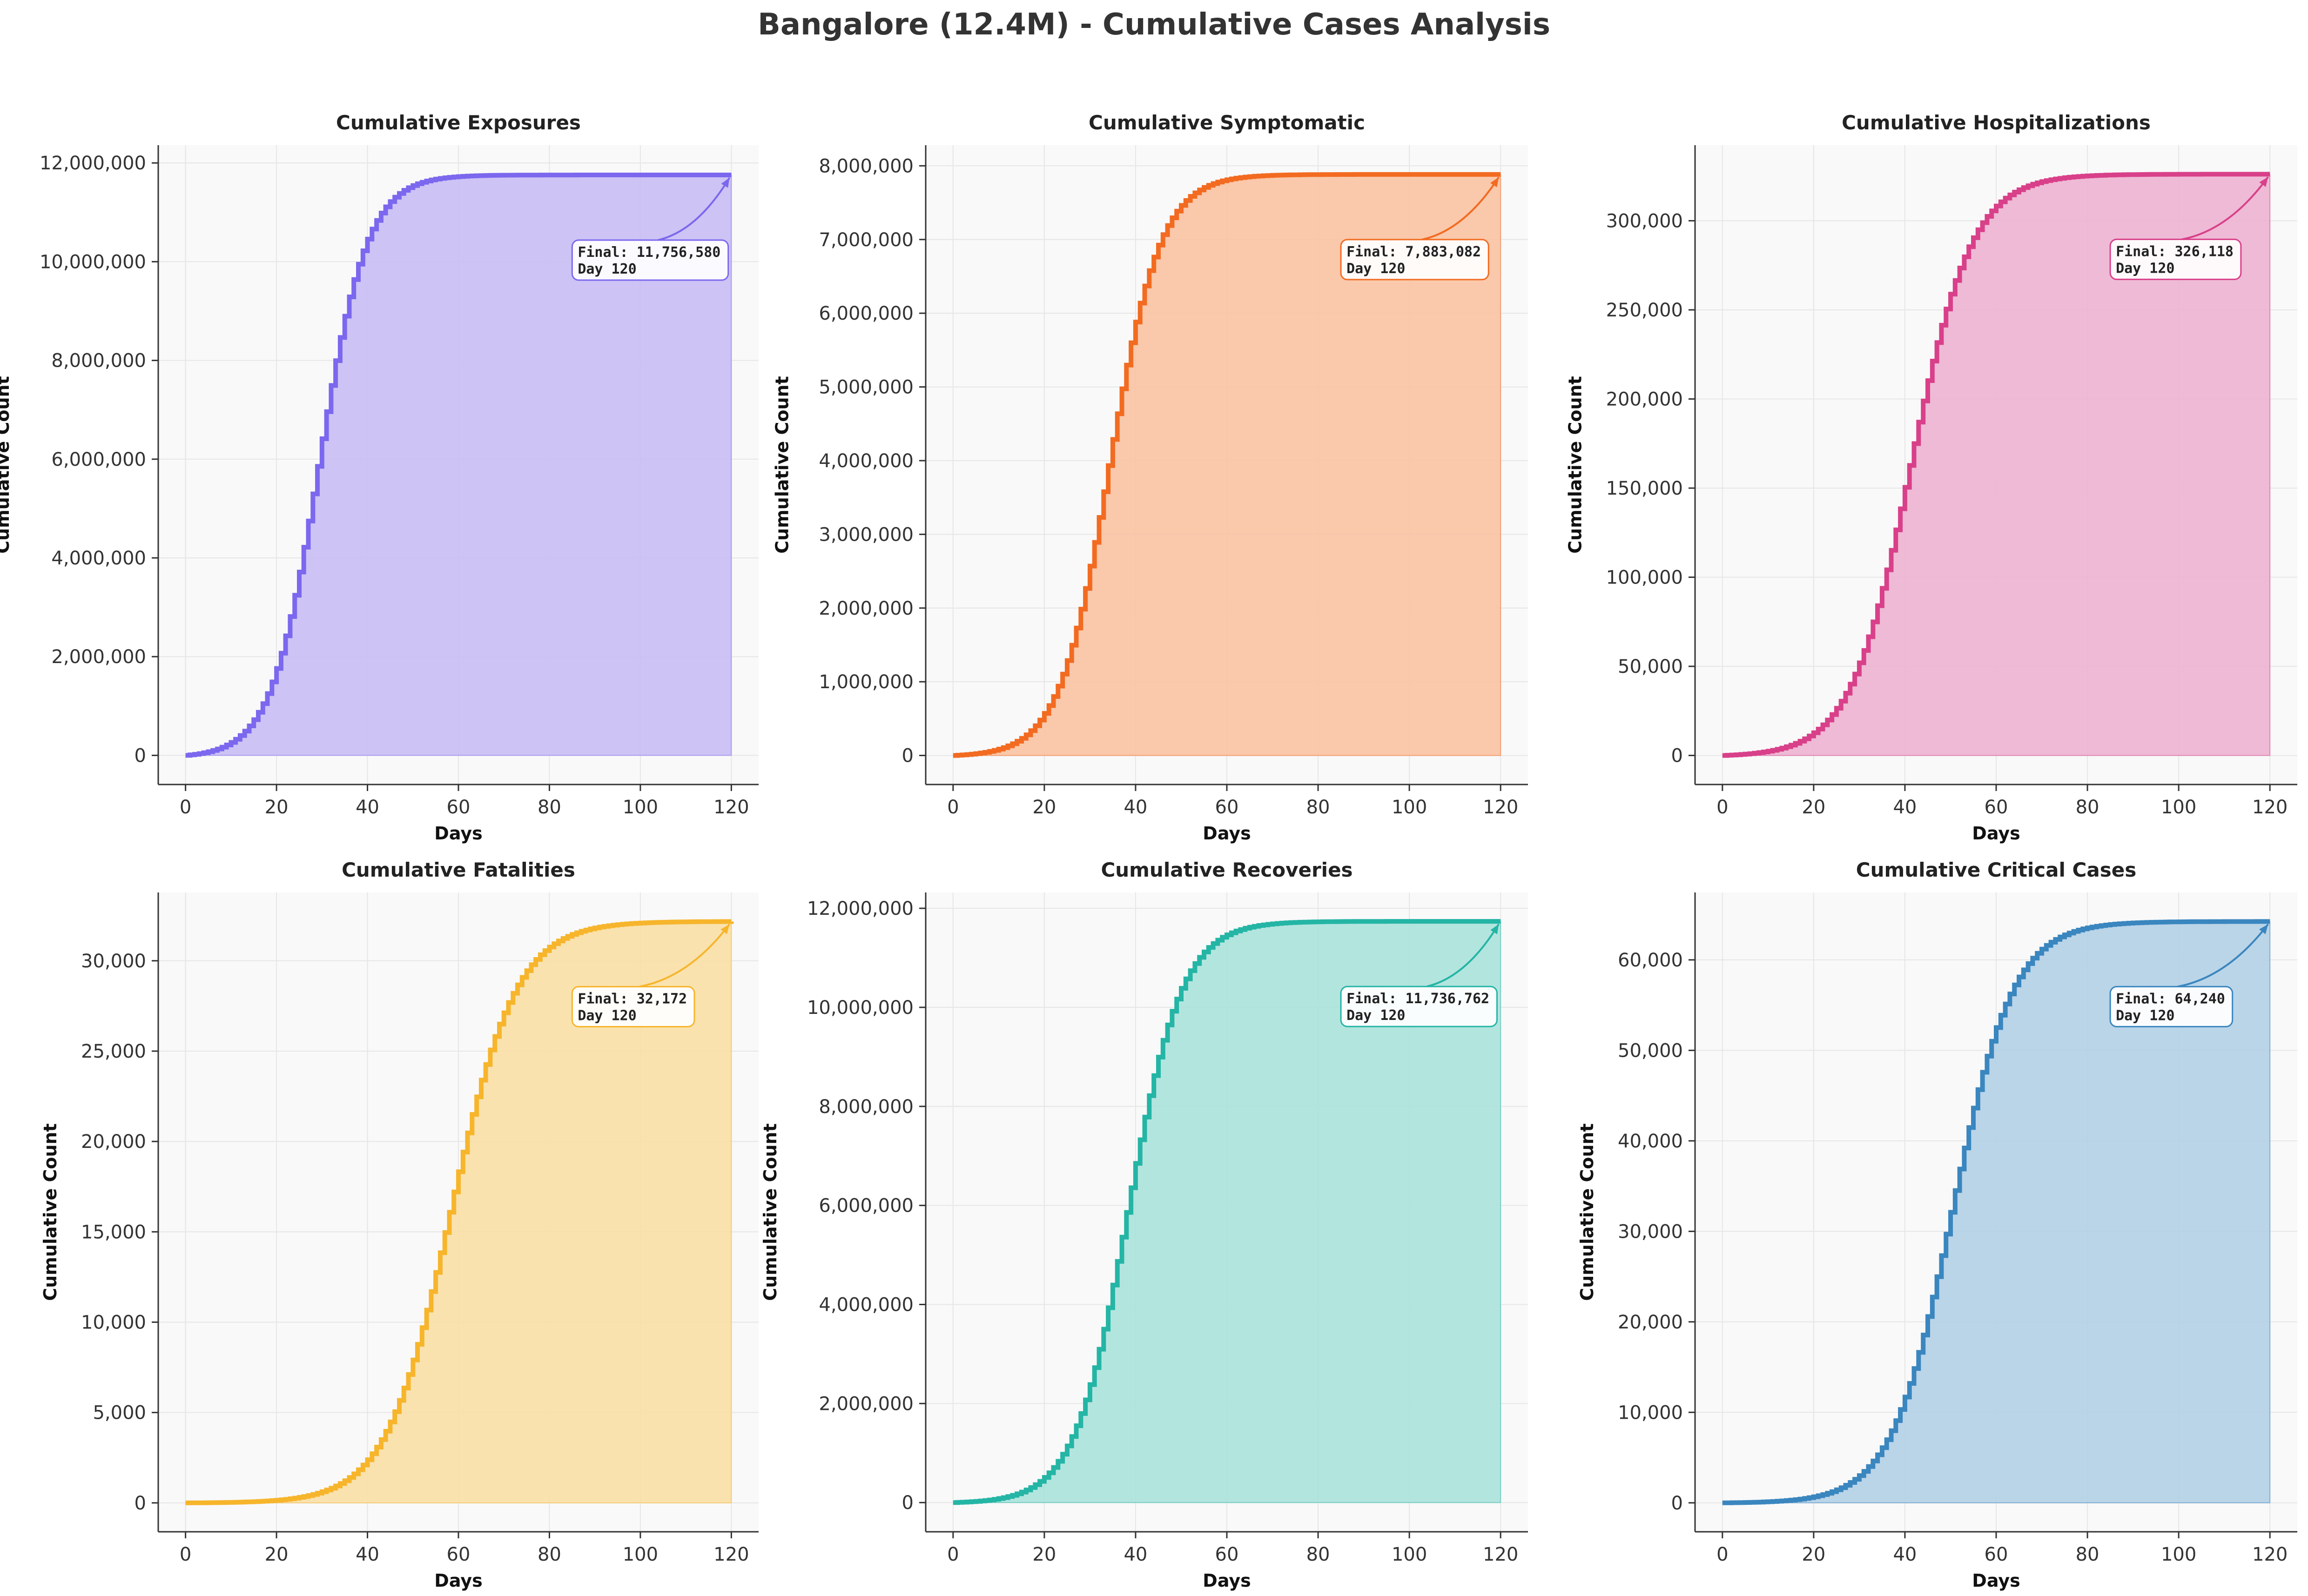 The height and width of the screenshot is (1596, 2308). Describe the element at coordinates (649, 252) in the screenshot. I see `annotation-final-value: Final: 11,756,580` at that location.